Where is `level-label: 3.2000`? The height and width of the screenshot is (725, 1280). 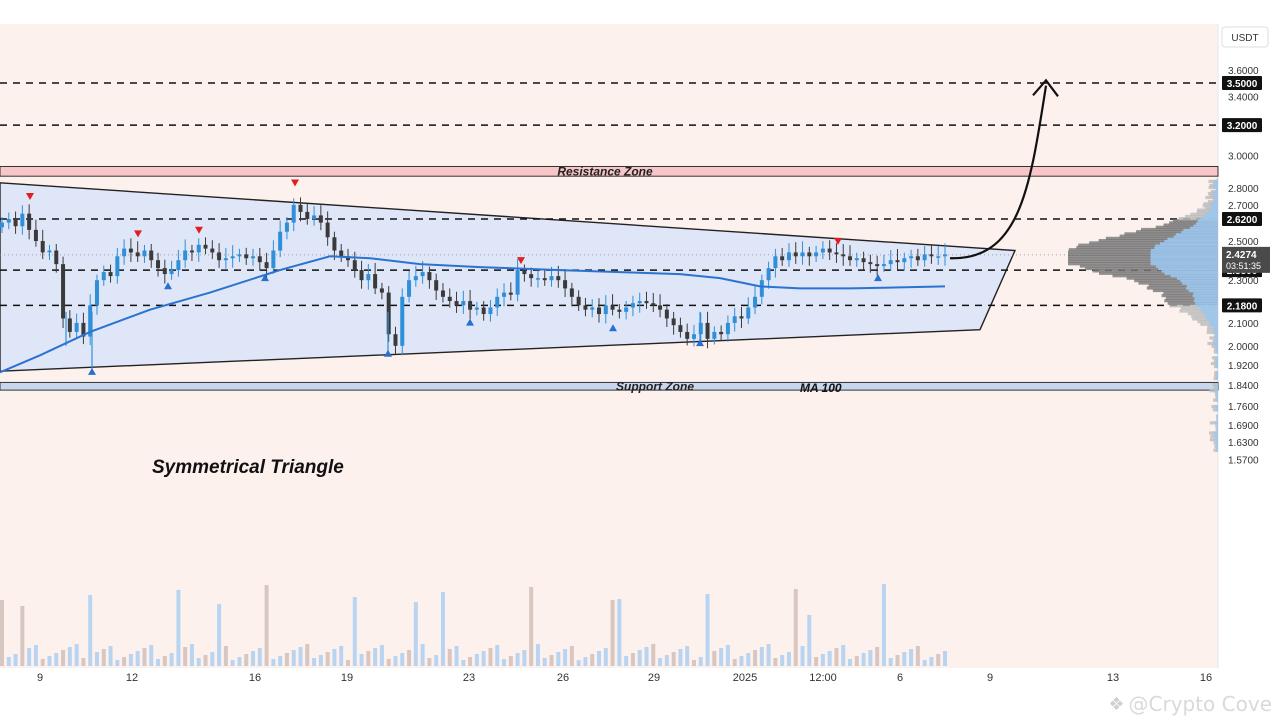
level-label: 3.2000 is located at coordinates (1242, 126).